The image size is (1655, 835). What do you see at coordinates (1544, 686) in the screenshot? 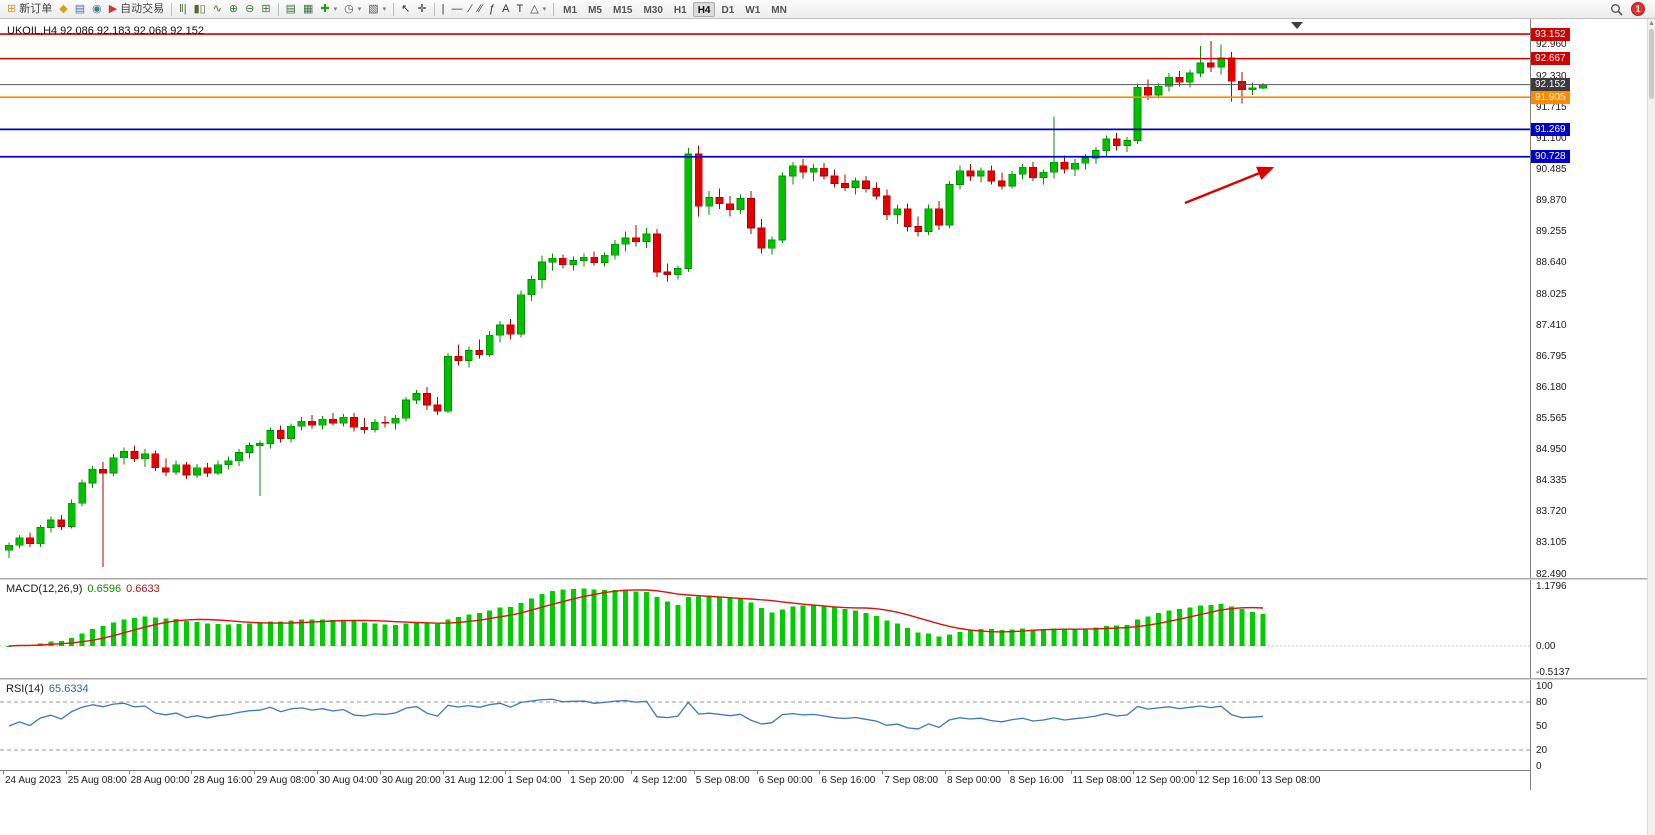
I see `rsi-axis-label: 100` at bounding box center [1544, 686].